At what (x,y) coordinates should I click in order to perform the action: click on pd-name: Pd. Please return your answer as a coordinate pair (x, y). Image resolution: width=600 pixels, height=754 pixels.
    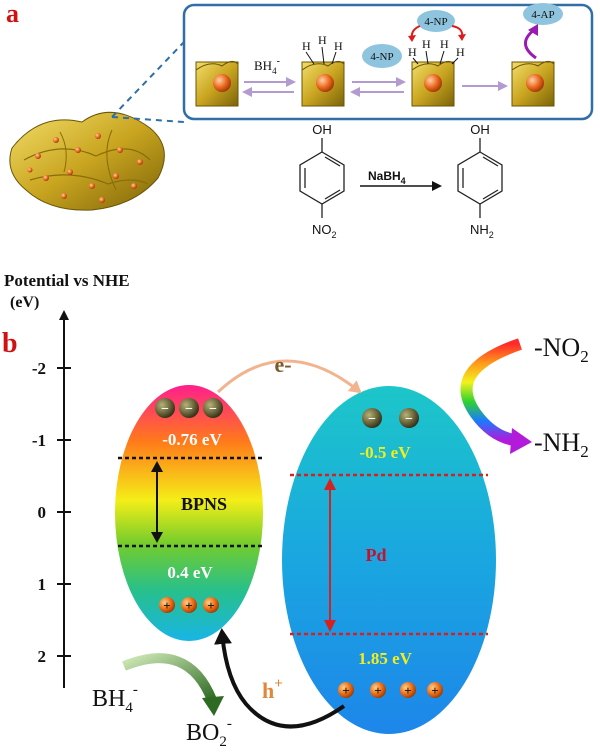
    Looking at the image, I should click on (375, 555).